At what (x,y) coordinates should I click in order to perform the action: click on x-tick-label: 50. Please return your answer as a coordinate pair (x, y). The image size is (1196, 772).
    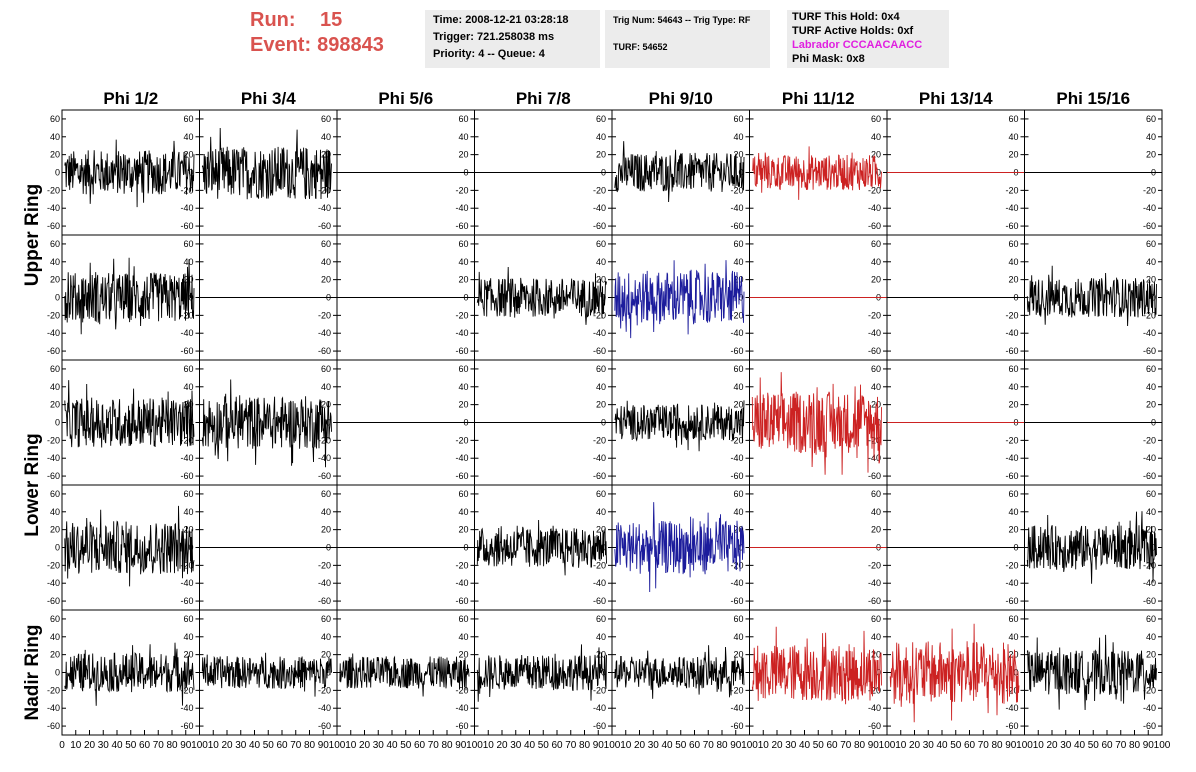
    Looking at the image, I should click on (544, 745).